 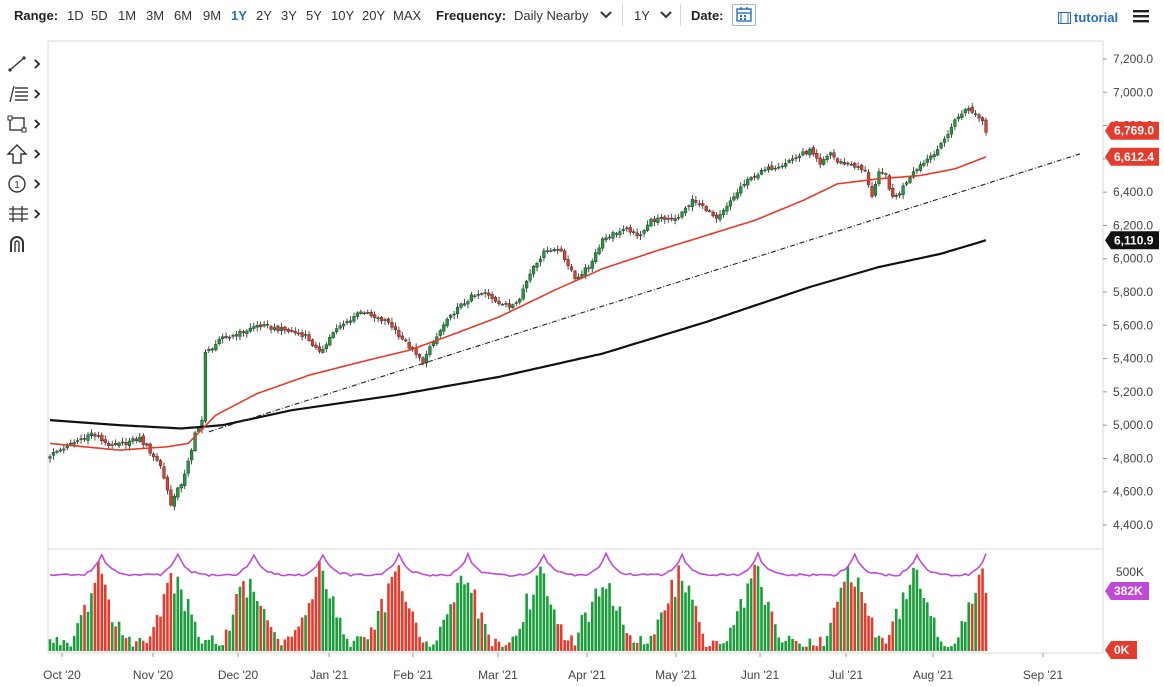 I want to click on range-3y: 3Y, so click(x=289, y=15).